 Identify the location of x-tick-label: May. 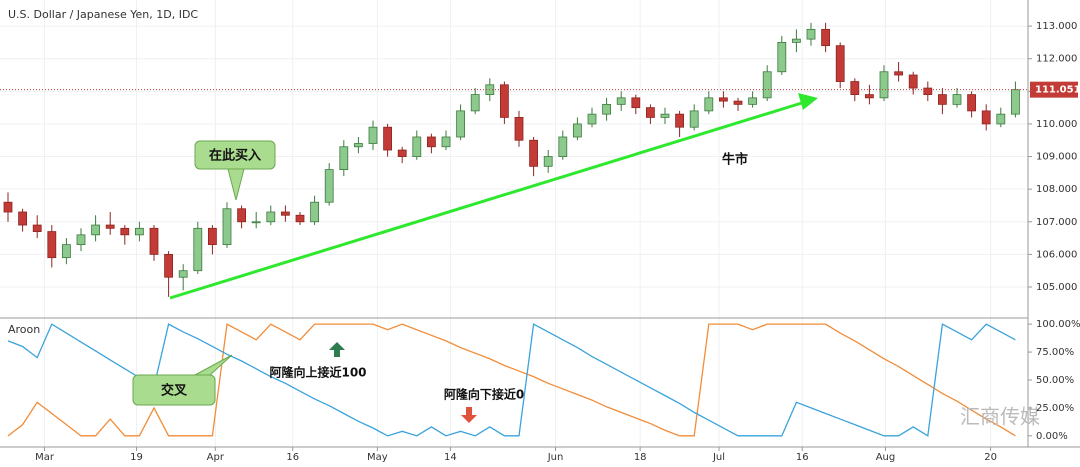
(377, 457).